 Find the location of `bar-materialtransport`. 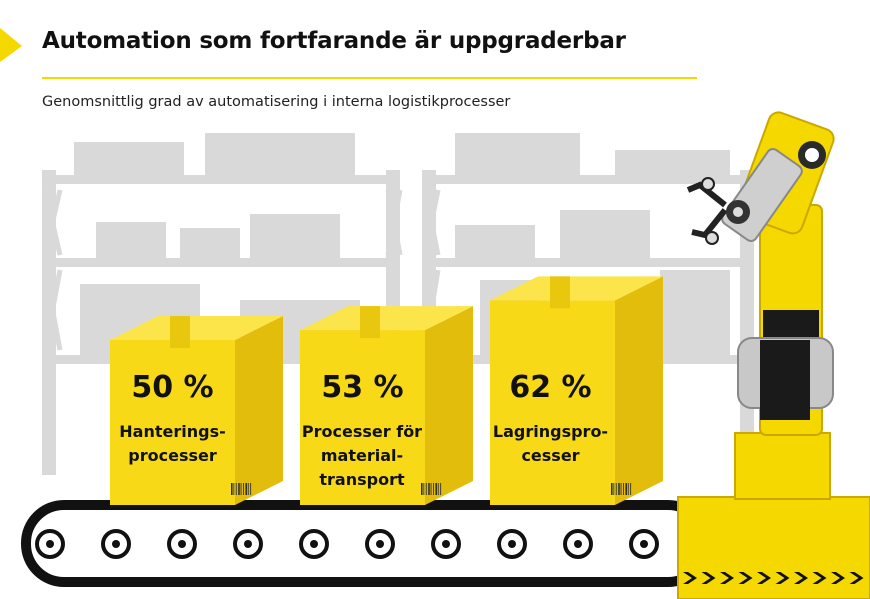

bar-materialtransport is located at coordinates (386, 405).